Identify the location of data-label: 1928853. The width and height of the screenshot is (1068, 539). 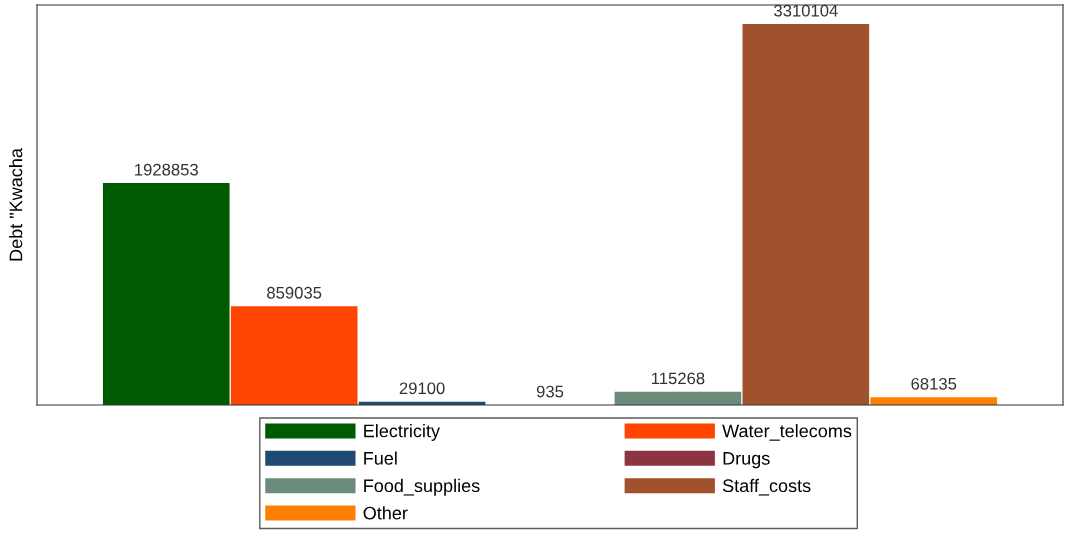
(166, 169).